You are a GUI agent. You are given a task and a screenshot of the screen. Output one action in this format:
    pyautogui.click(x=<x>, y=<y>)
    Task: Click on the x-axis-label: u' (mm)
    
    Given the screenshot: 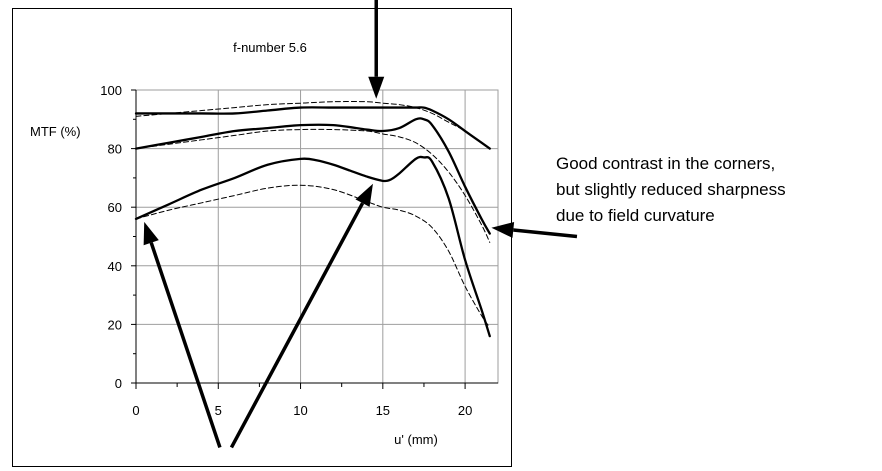 What is the action you would take?
    pyautogui.click(x=416, y=439)
    